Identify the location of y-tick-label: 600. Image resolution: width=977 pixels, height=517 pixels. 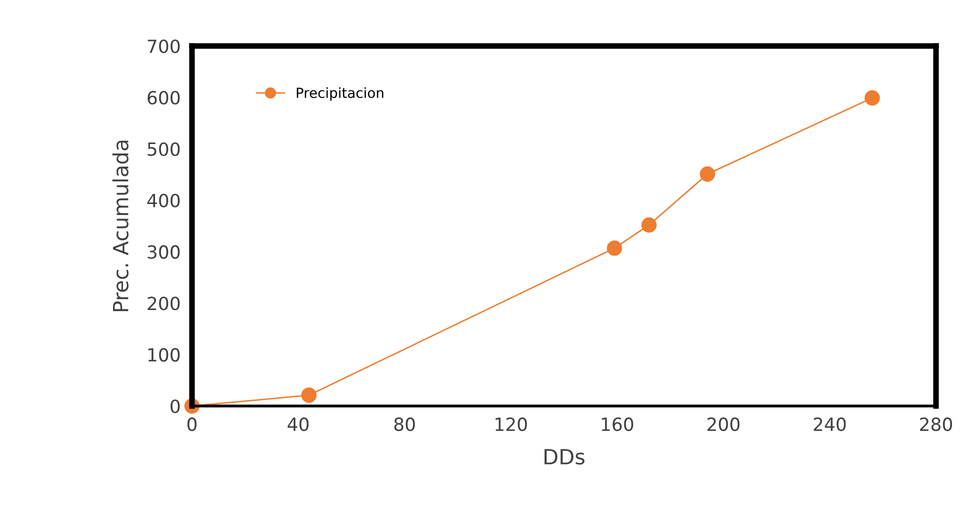
(164, 97).